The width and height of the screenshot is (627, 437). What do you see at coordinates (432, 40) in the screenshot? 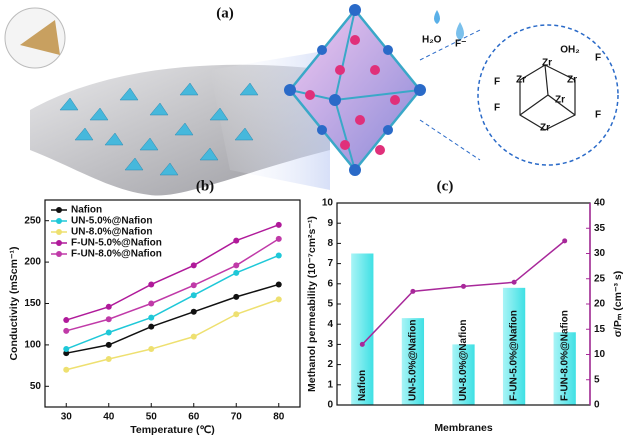
I see `water-label: H₂O` at bounding box center [432, 40].